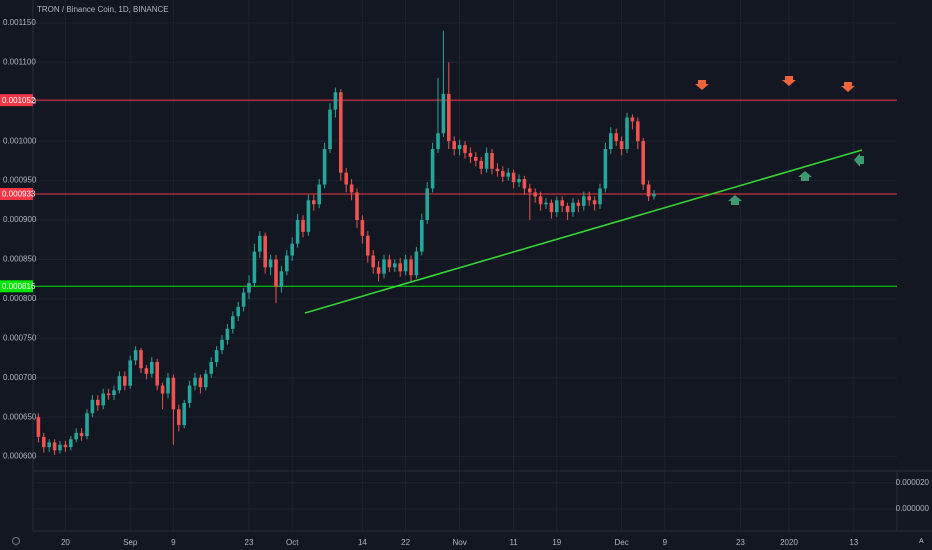 The width and height of the screenshot is (932, 550). Describe the element at coordinates (859, 160) in the screenshot. I see `left-arrow` at that location.